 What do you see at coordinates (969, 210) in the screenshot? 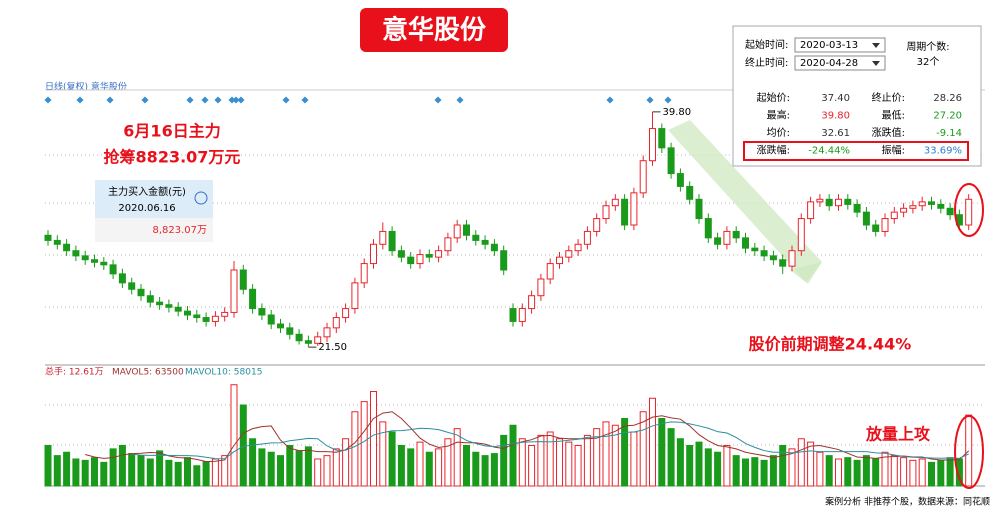
I see `highlight-circle` at bounding box center [969, 210].